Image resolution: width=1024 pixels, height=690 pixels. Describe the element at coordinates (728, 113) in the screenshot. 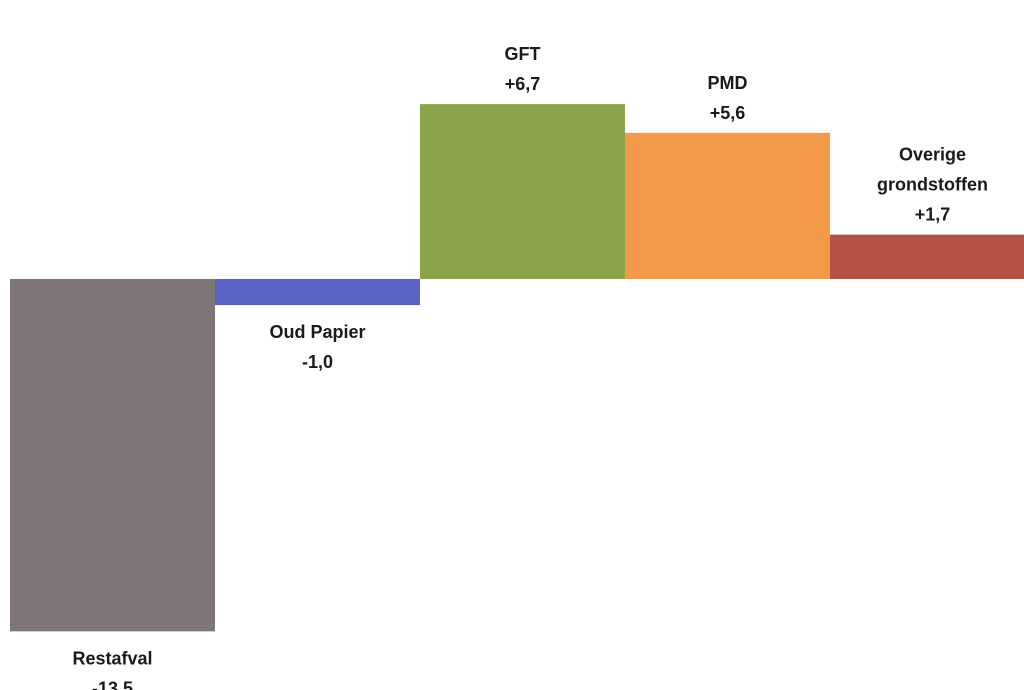

I see `value-label-pmd: +5,6` at that location.